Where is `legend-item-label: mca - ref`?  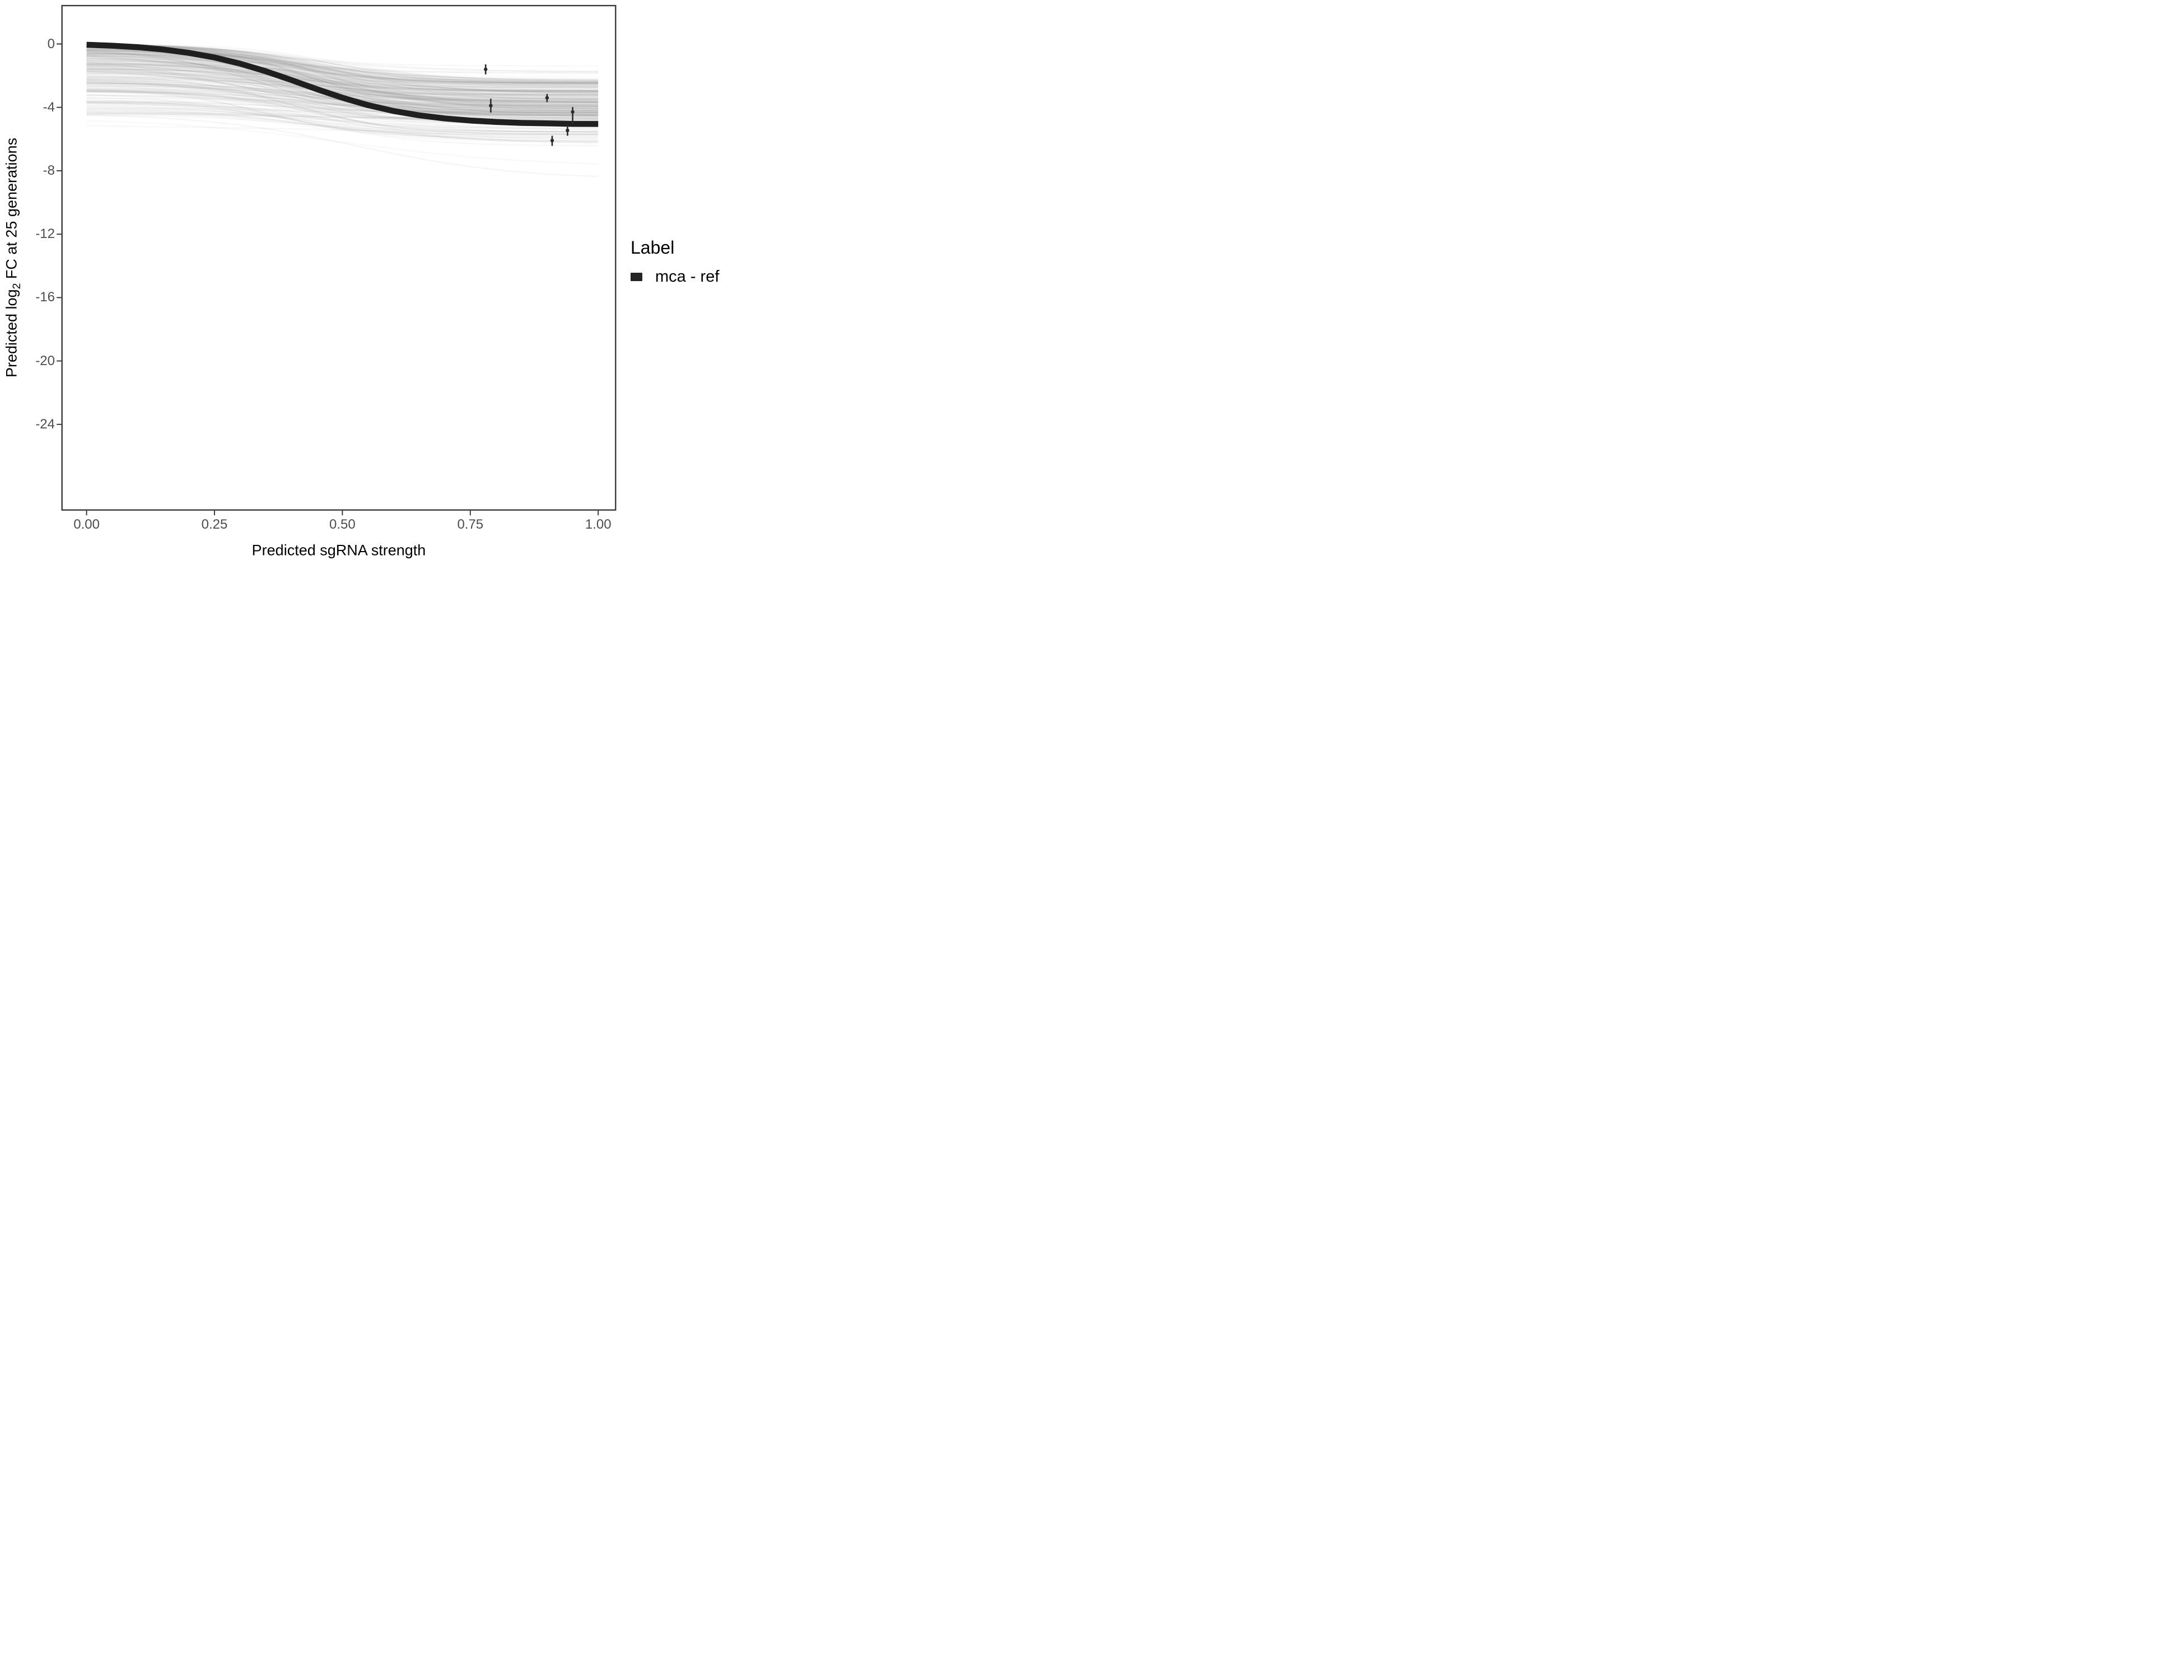
legend-item-label: mca - ref is located at coordinates (688, 277).